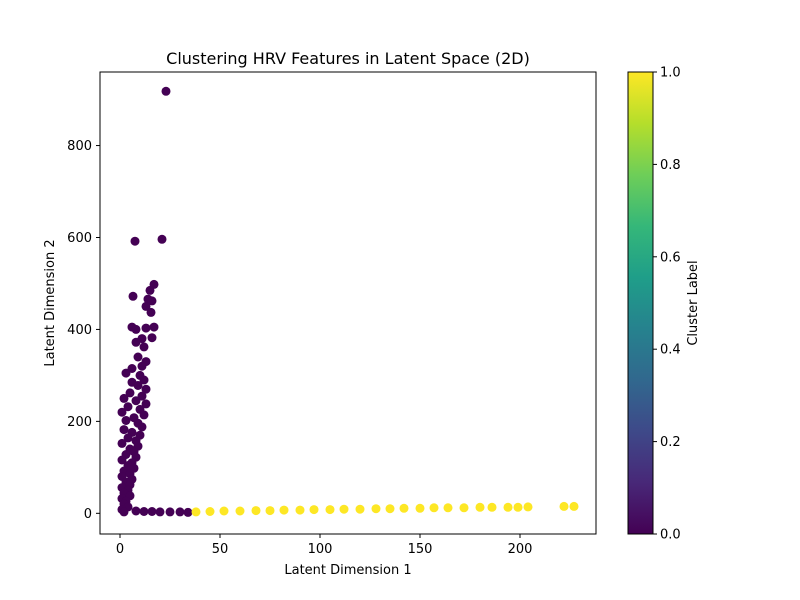 This screenshot has width=800, height=600. I want to click on y-tick-label: 0, so click(88, 514).